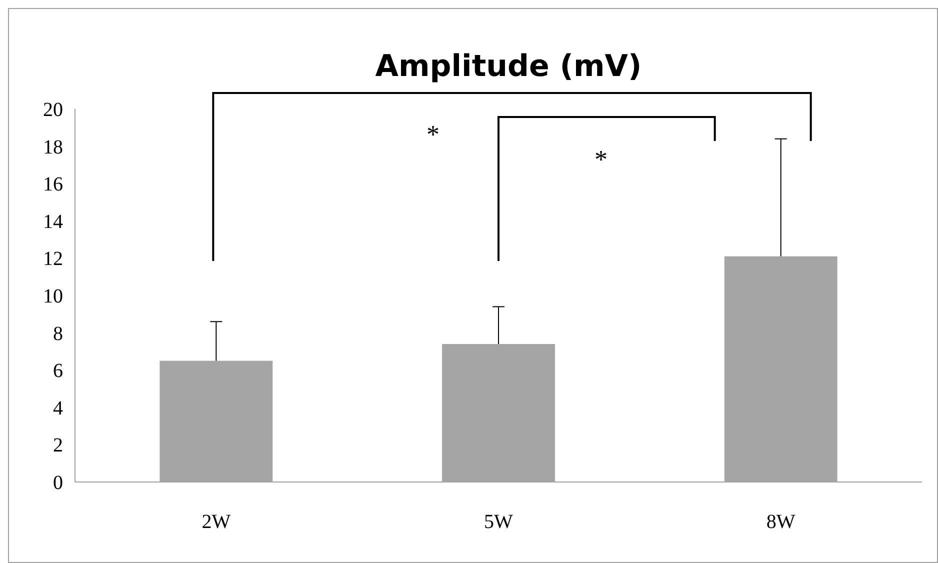 The image size is (938, 563). Describe the element at coordinates (53, 185) in the screenshot. I see `y-tick-label: 16` at that location.